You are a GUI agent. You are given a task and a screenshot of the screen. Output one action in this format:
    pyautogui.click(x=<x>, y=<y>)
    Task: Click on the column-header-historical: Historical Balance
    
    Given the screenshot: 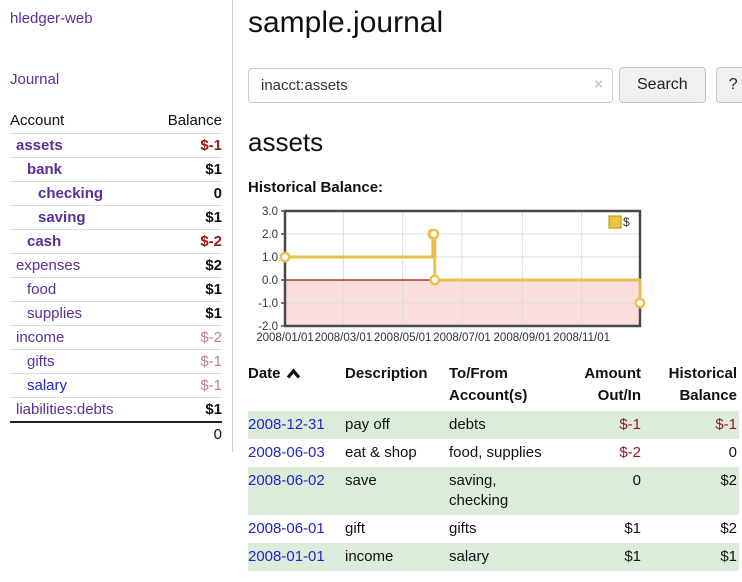 What is the action you would take?
    pyautogui.click(x=702, y=384)
    